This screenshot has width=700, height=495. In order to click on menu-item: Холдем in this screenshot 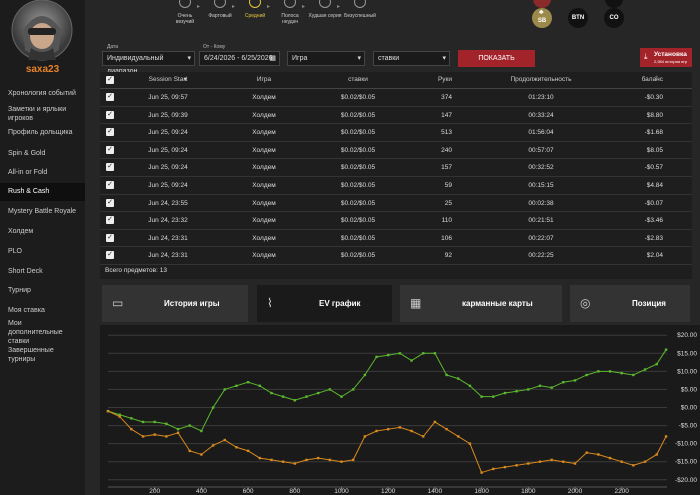, I will do `click(21, 231)`.